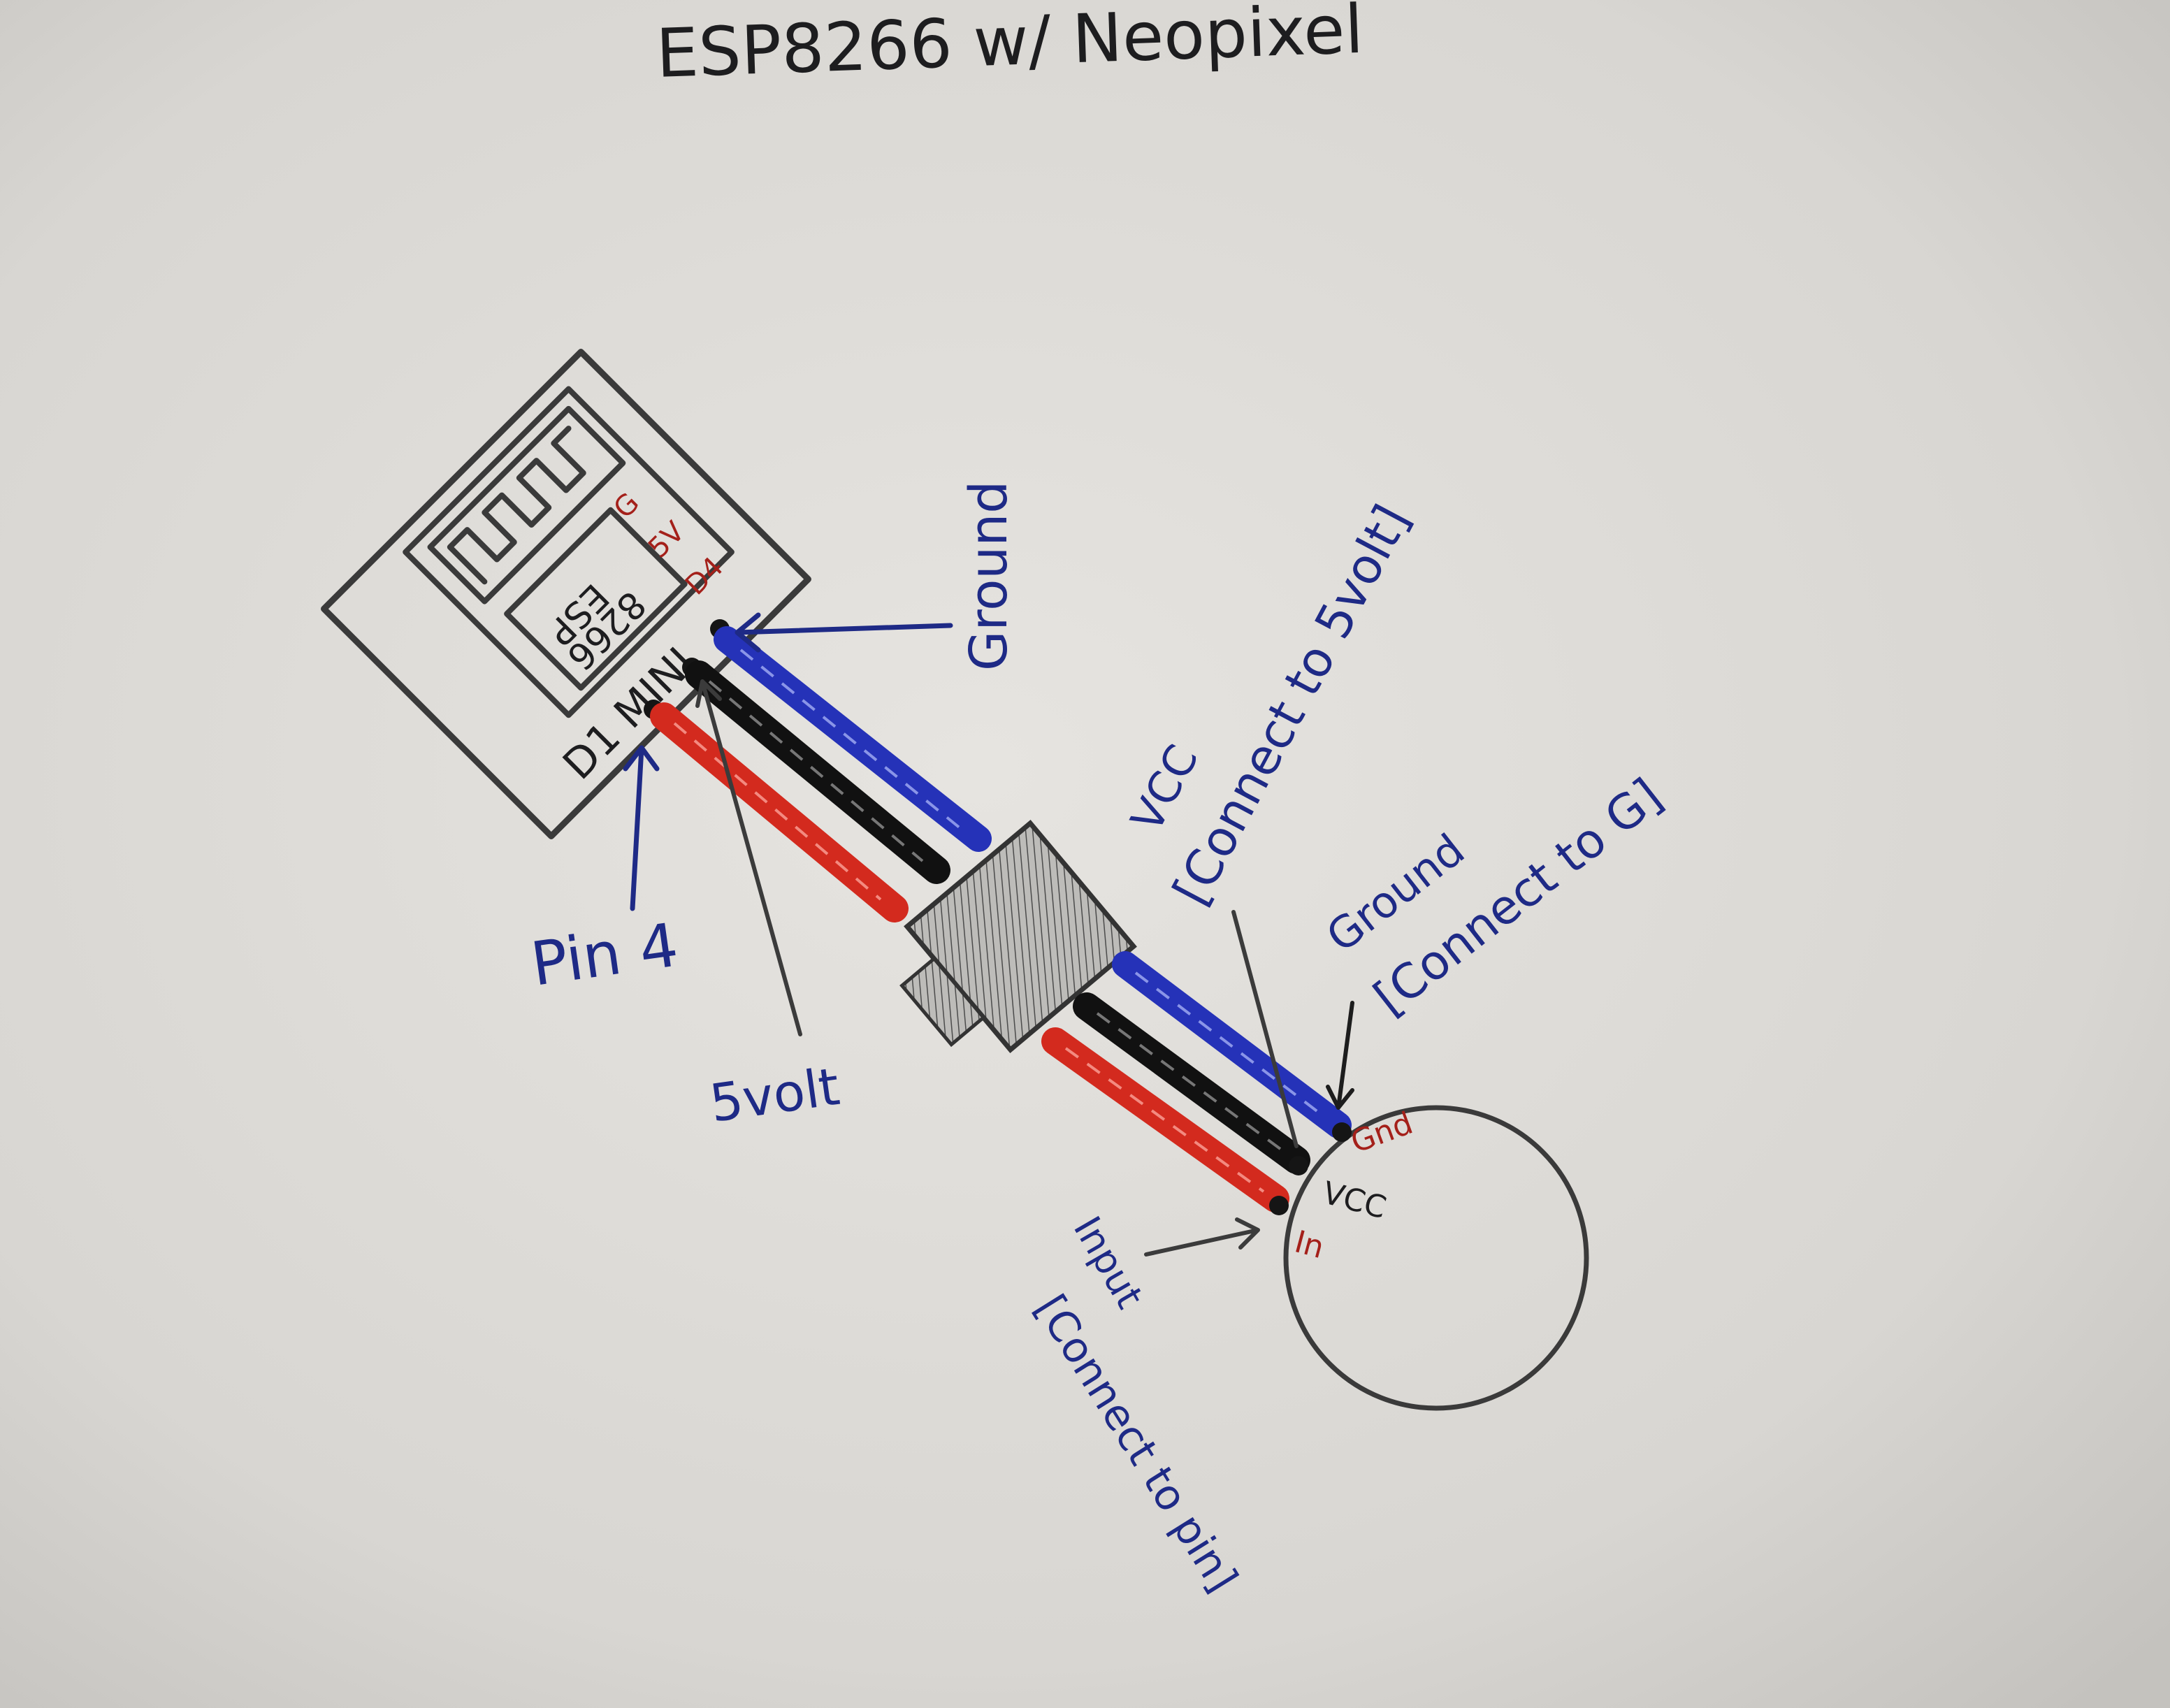  What do you see at coordinates (1279, 1205) in the screenshot?
I see `neo-dot-in` at bounding box center [1279, 1205].